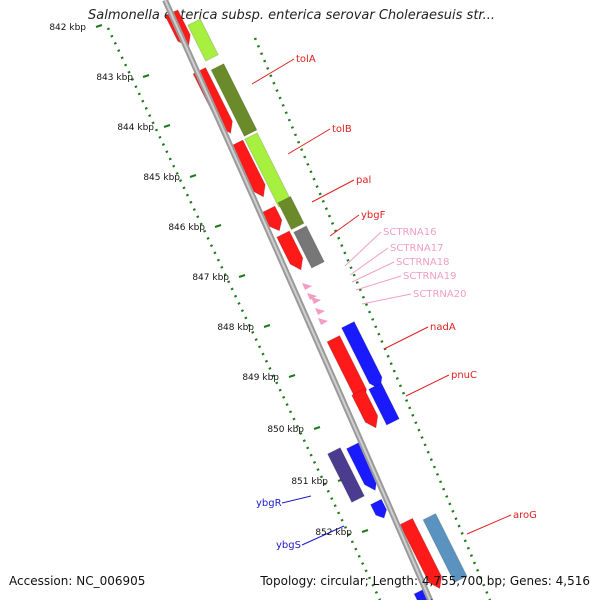  What do you see at coordinates (333, 533) in the screenshot?
I see `scale-tick-label: 852 kbp` at bounding box center [333, 533].